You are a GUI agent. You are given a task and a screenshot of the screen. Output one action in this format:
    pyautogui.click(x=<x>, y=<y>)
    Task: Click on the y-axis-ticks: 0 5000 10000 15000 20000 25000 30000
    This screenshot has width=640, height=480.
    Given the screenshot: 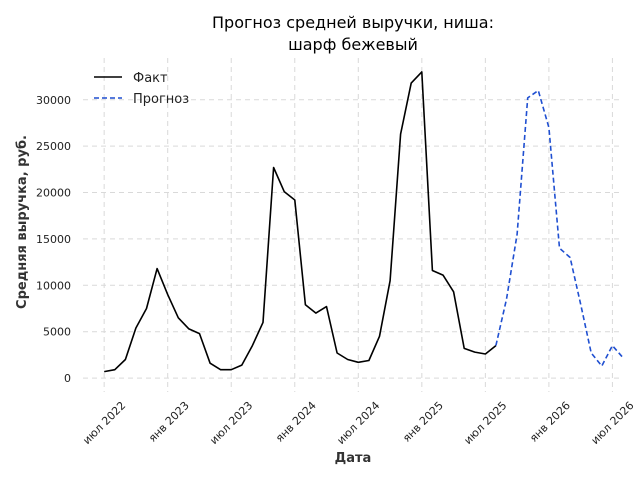 What is the action you would take?
    pyautogui.click(x=53, y=239)
    